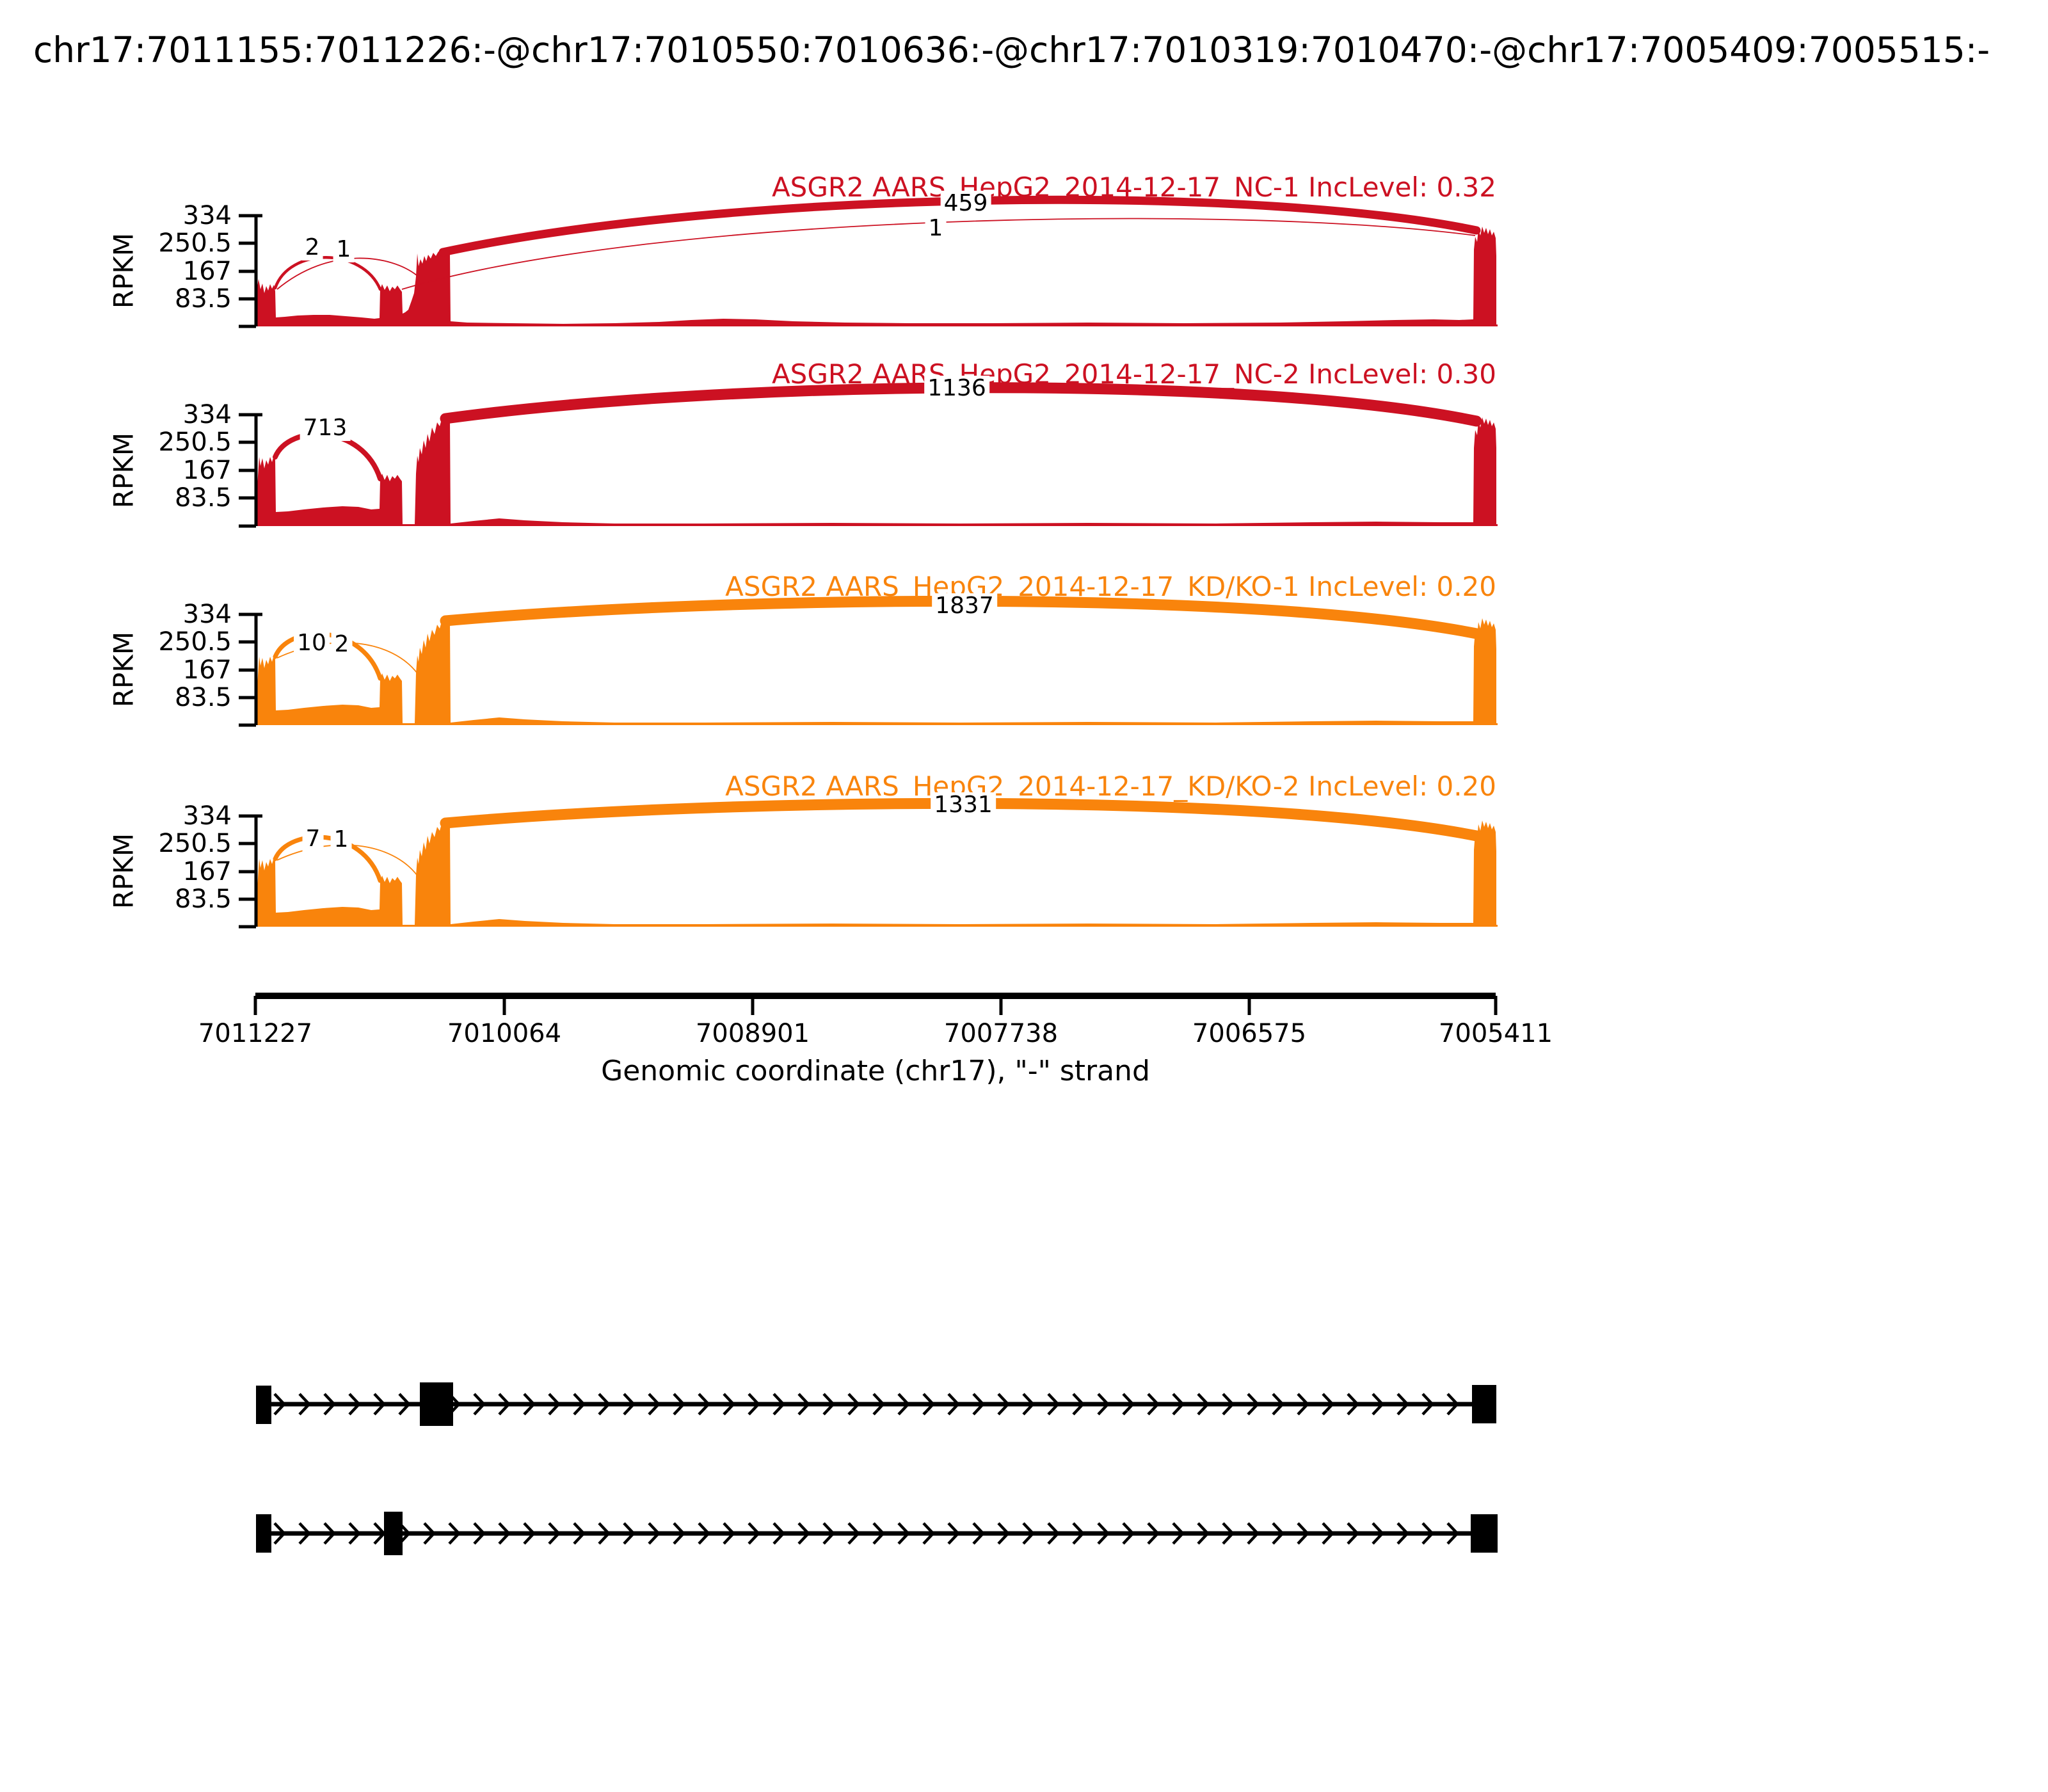  What do you see at coordinates (752, 1033) in the screenshot?
I see `x-tick-label: 7008901` at bounding box center [752, 1033].